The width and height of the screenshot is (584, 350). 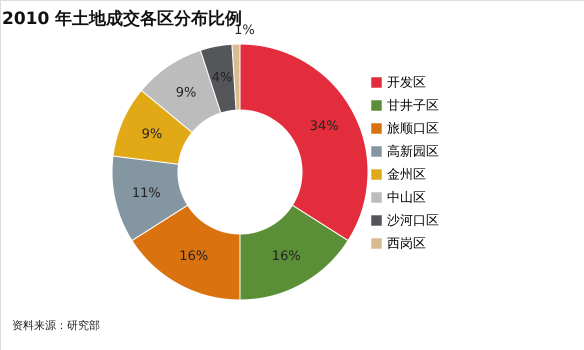 What do you see at coordinates (324, 126) in the screenshot?
I see `data-label: 34%` at bounding box center [324, 126].